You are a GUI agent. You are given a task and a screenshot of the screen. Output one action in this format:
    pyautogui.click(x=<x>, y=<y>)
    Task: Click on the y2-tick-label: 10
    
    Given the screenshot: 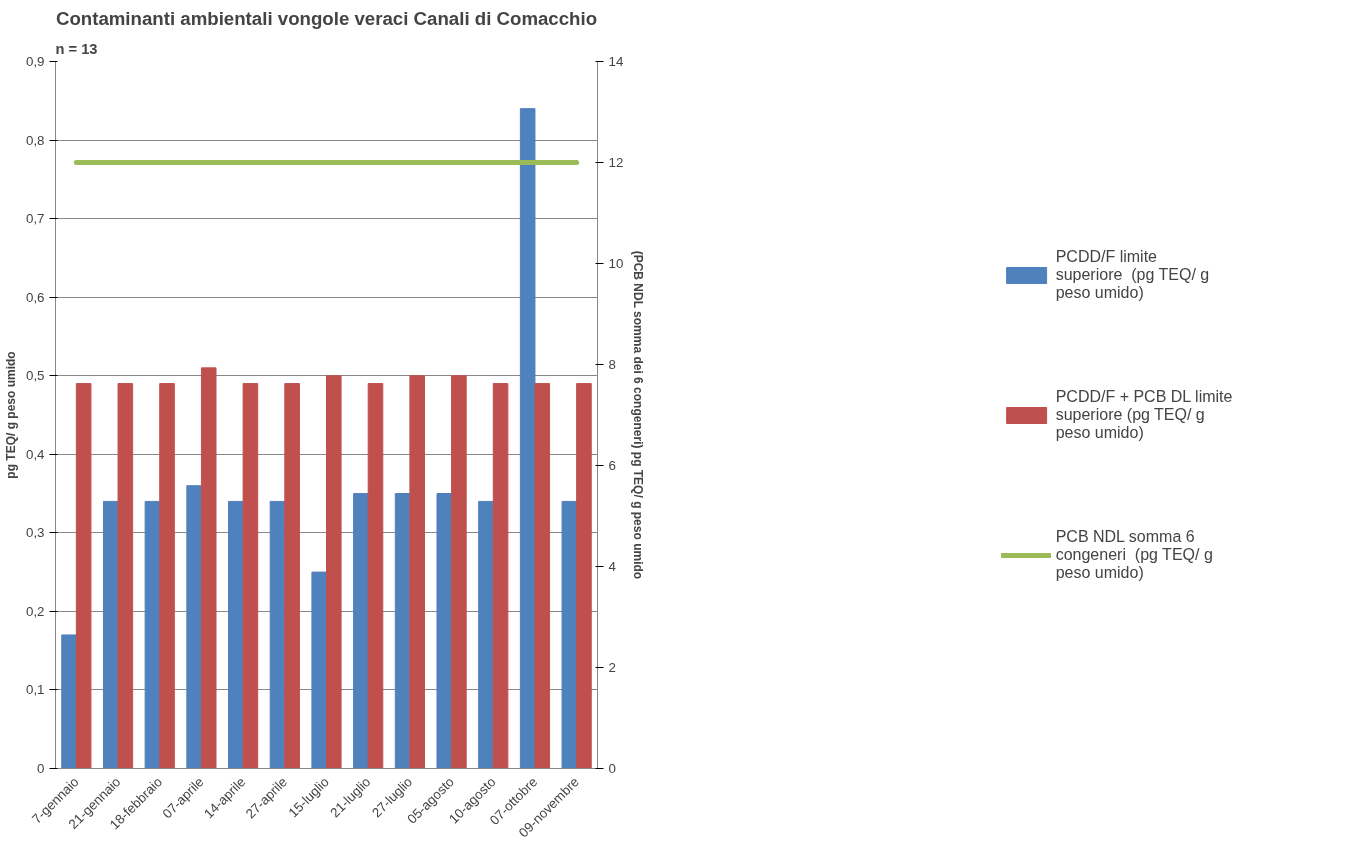 What is the action you would take?
    pyautogui.click(x=616, y=263)
    